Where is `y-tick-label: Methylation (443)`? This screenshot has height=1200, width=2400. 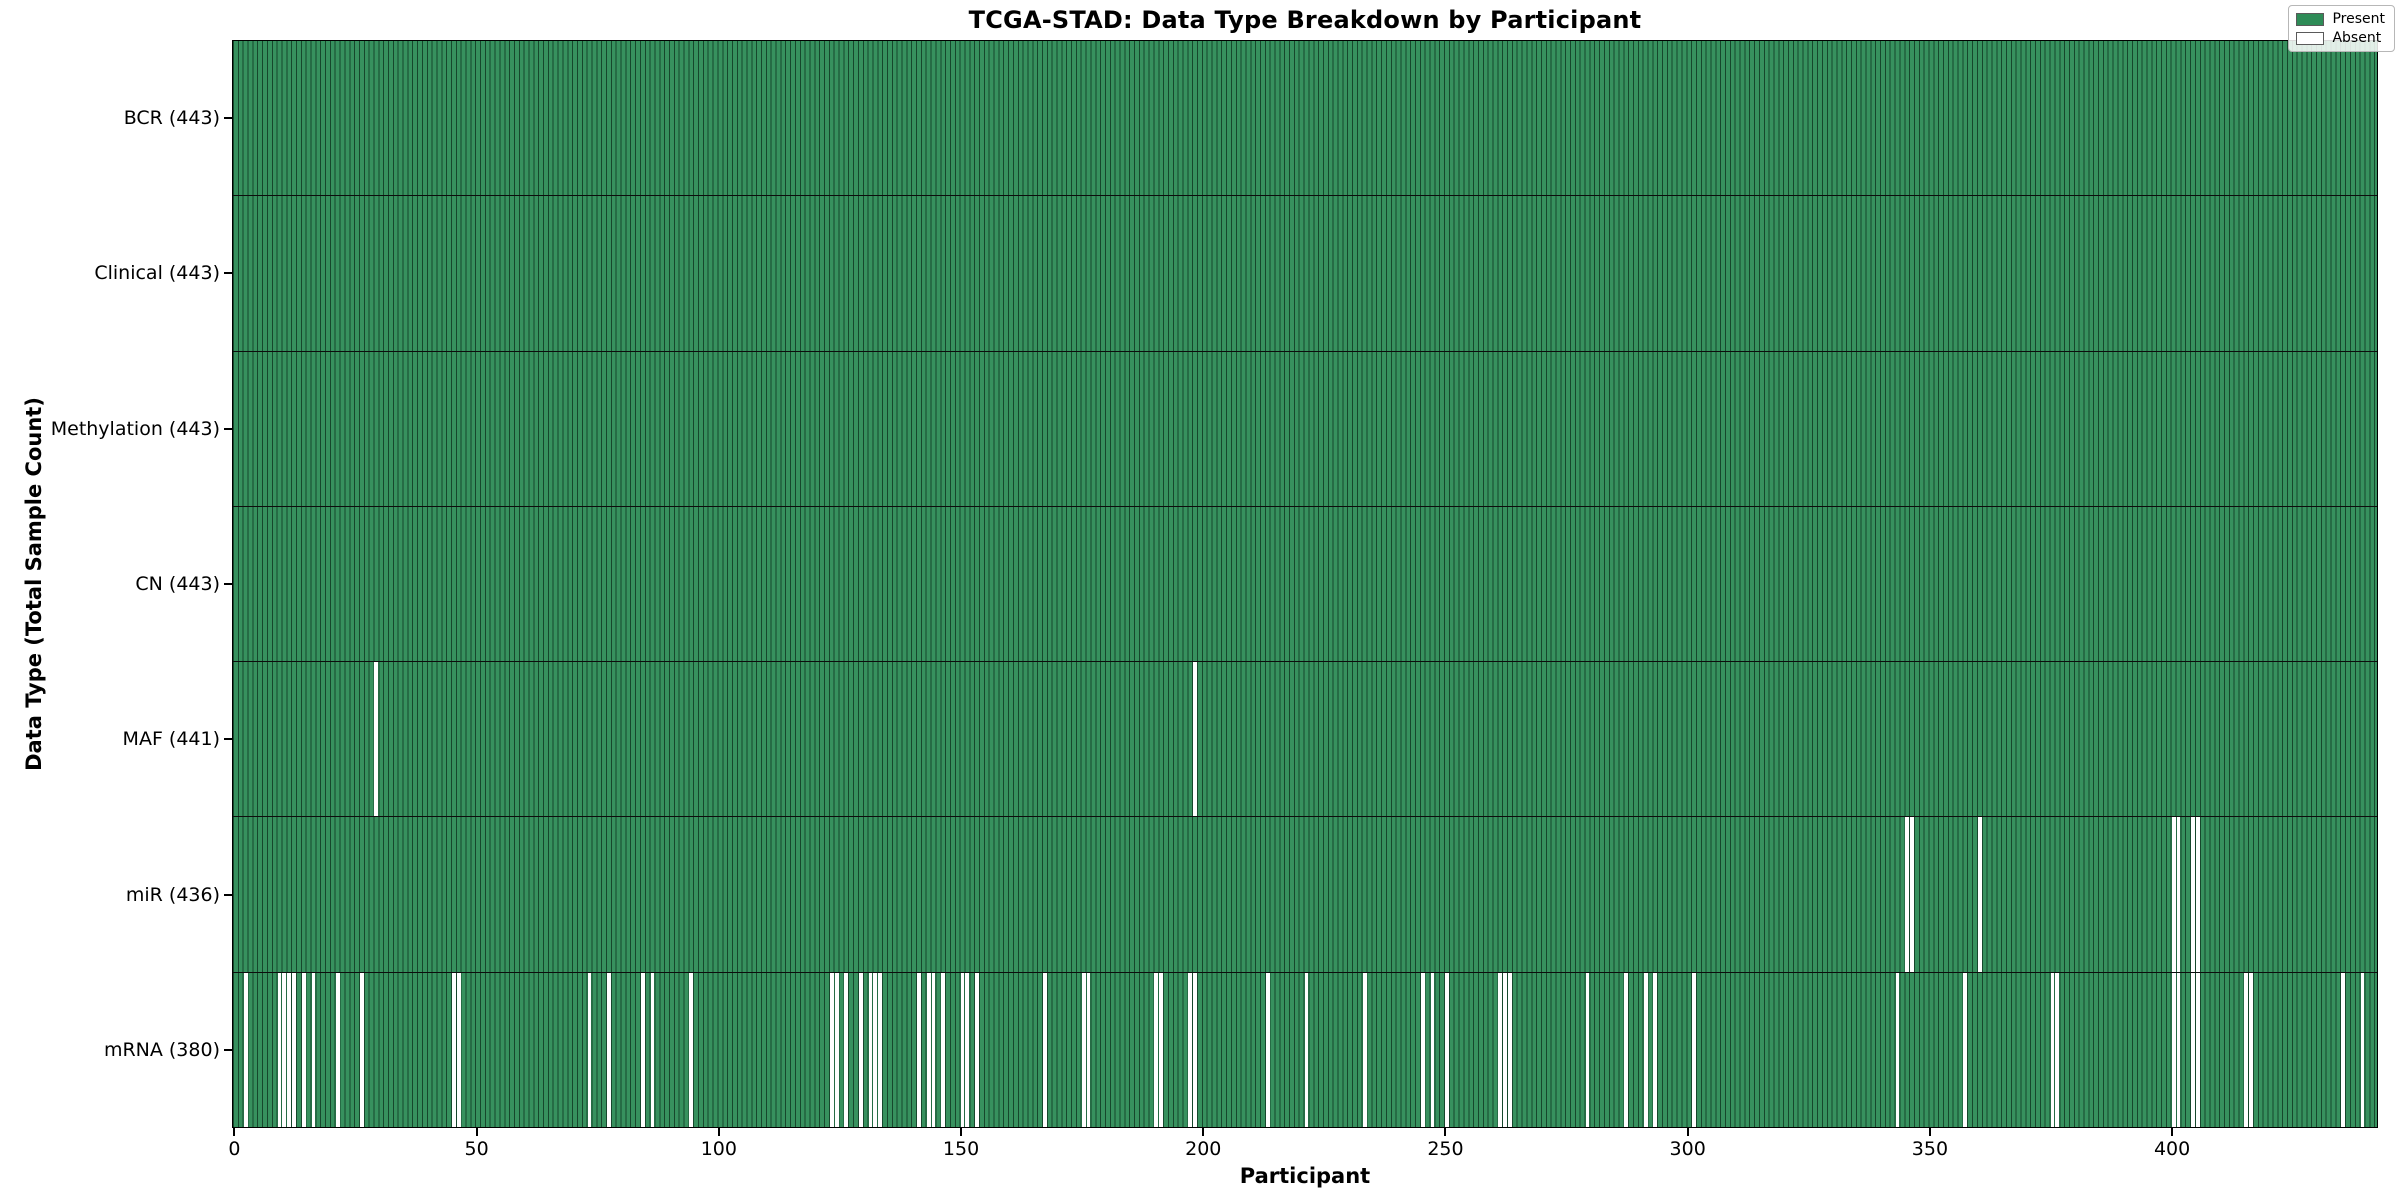
y-tick-label: Methylation (443) is located at coordinates (135, 428).